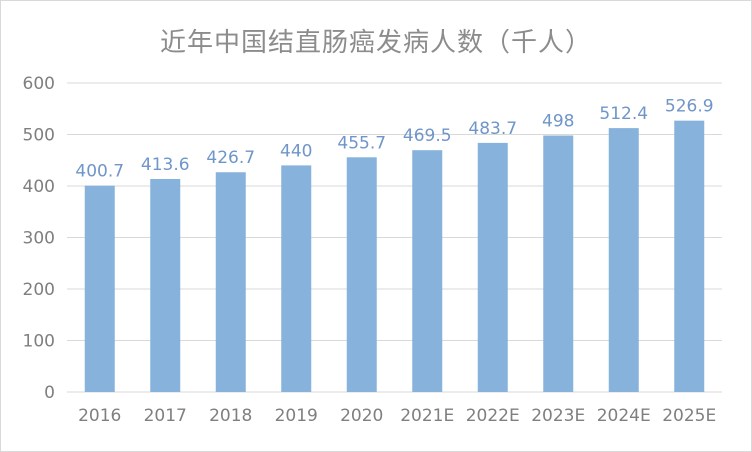 The height and width of the screenshot is (452, 752). What do you see at coordinates (39, 290) in the screenshot?
I see `y-tick-label: 200` at bounding box center [39, 290].